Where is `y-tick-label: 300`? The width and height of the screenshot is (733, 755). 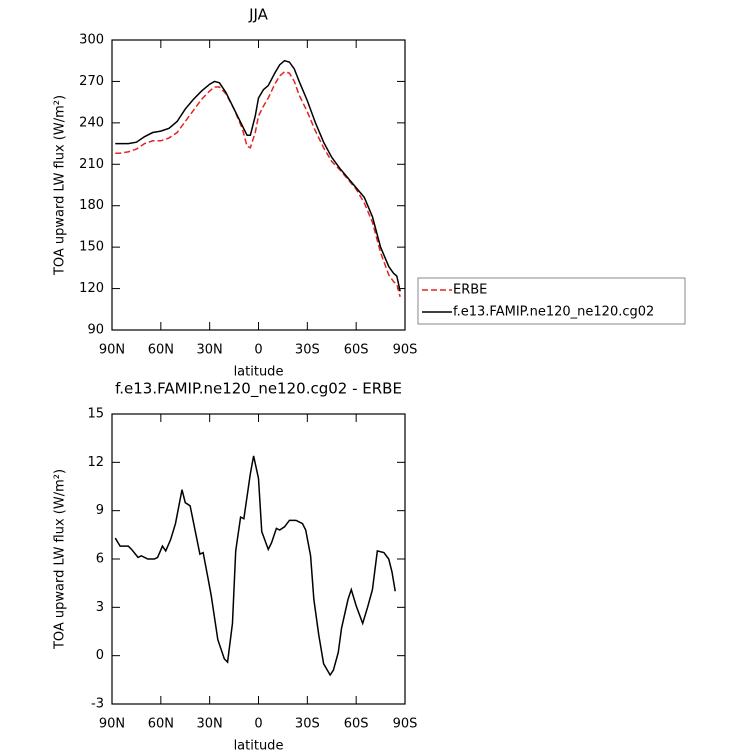 y-tick-label: 300 is located at coordinates (91, 40).